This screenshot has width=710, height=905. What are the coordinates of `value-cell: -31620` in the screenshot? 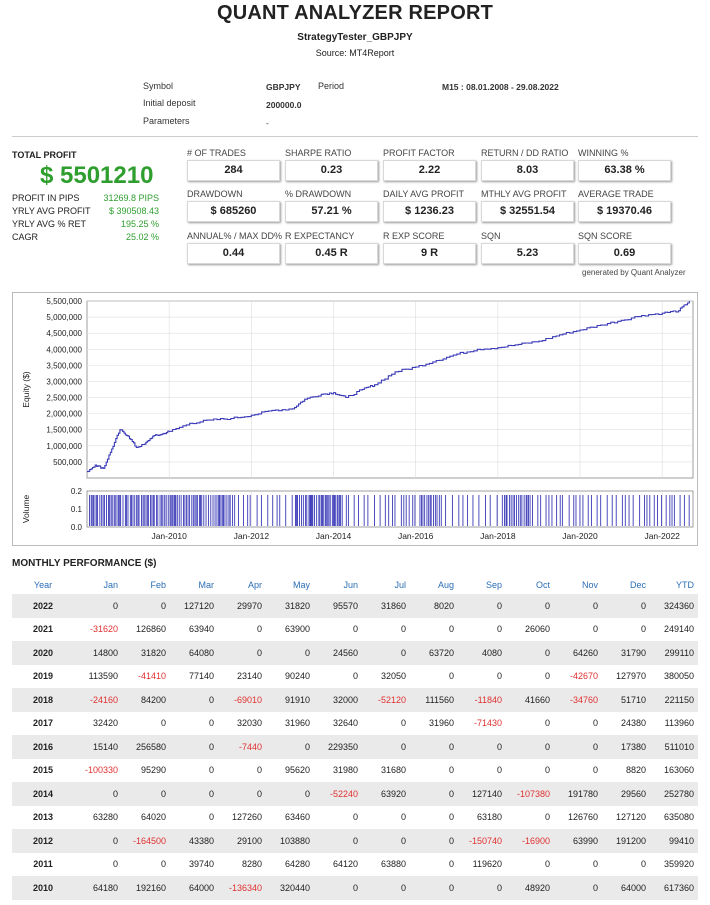 It's located at (103, 629).